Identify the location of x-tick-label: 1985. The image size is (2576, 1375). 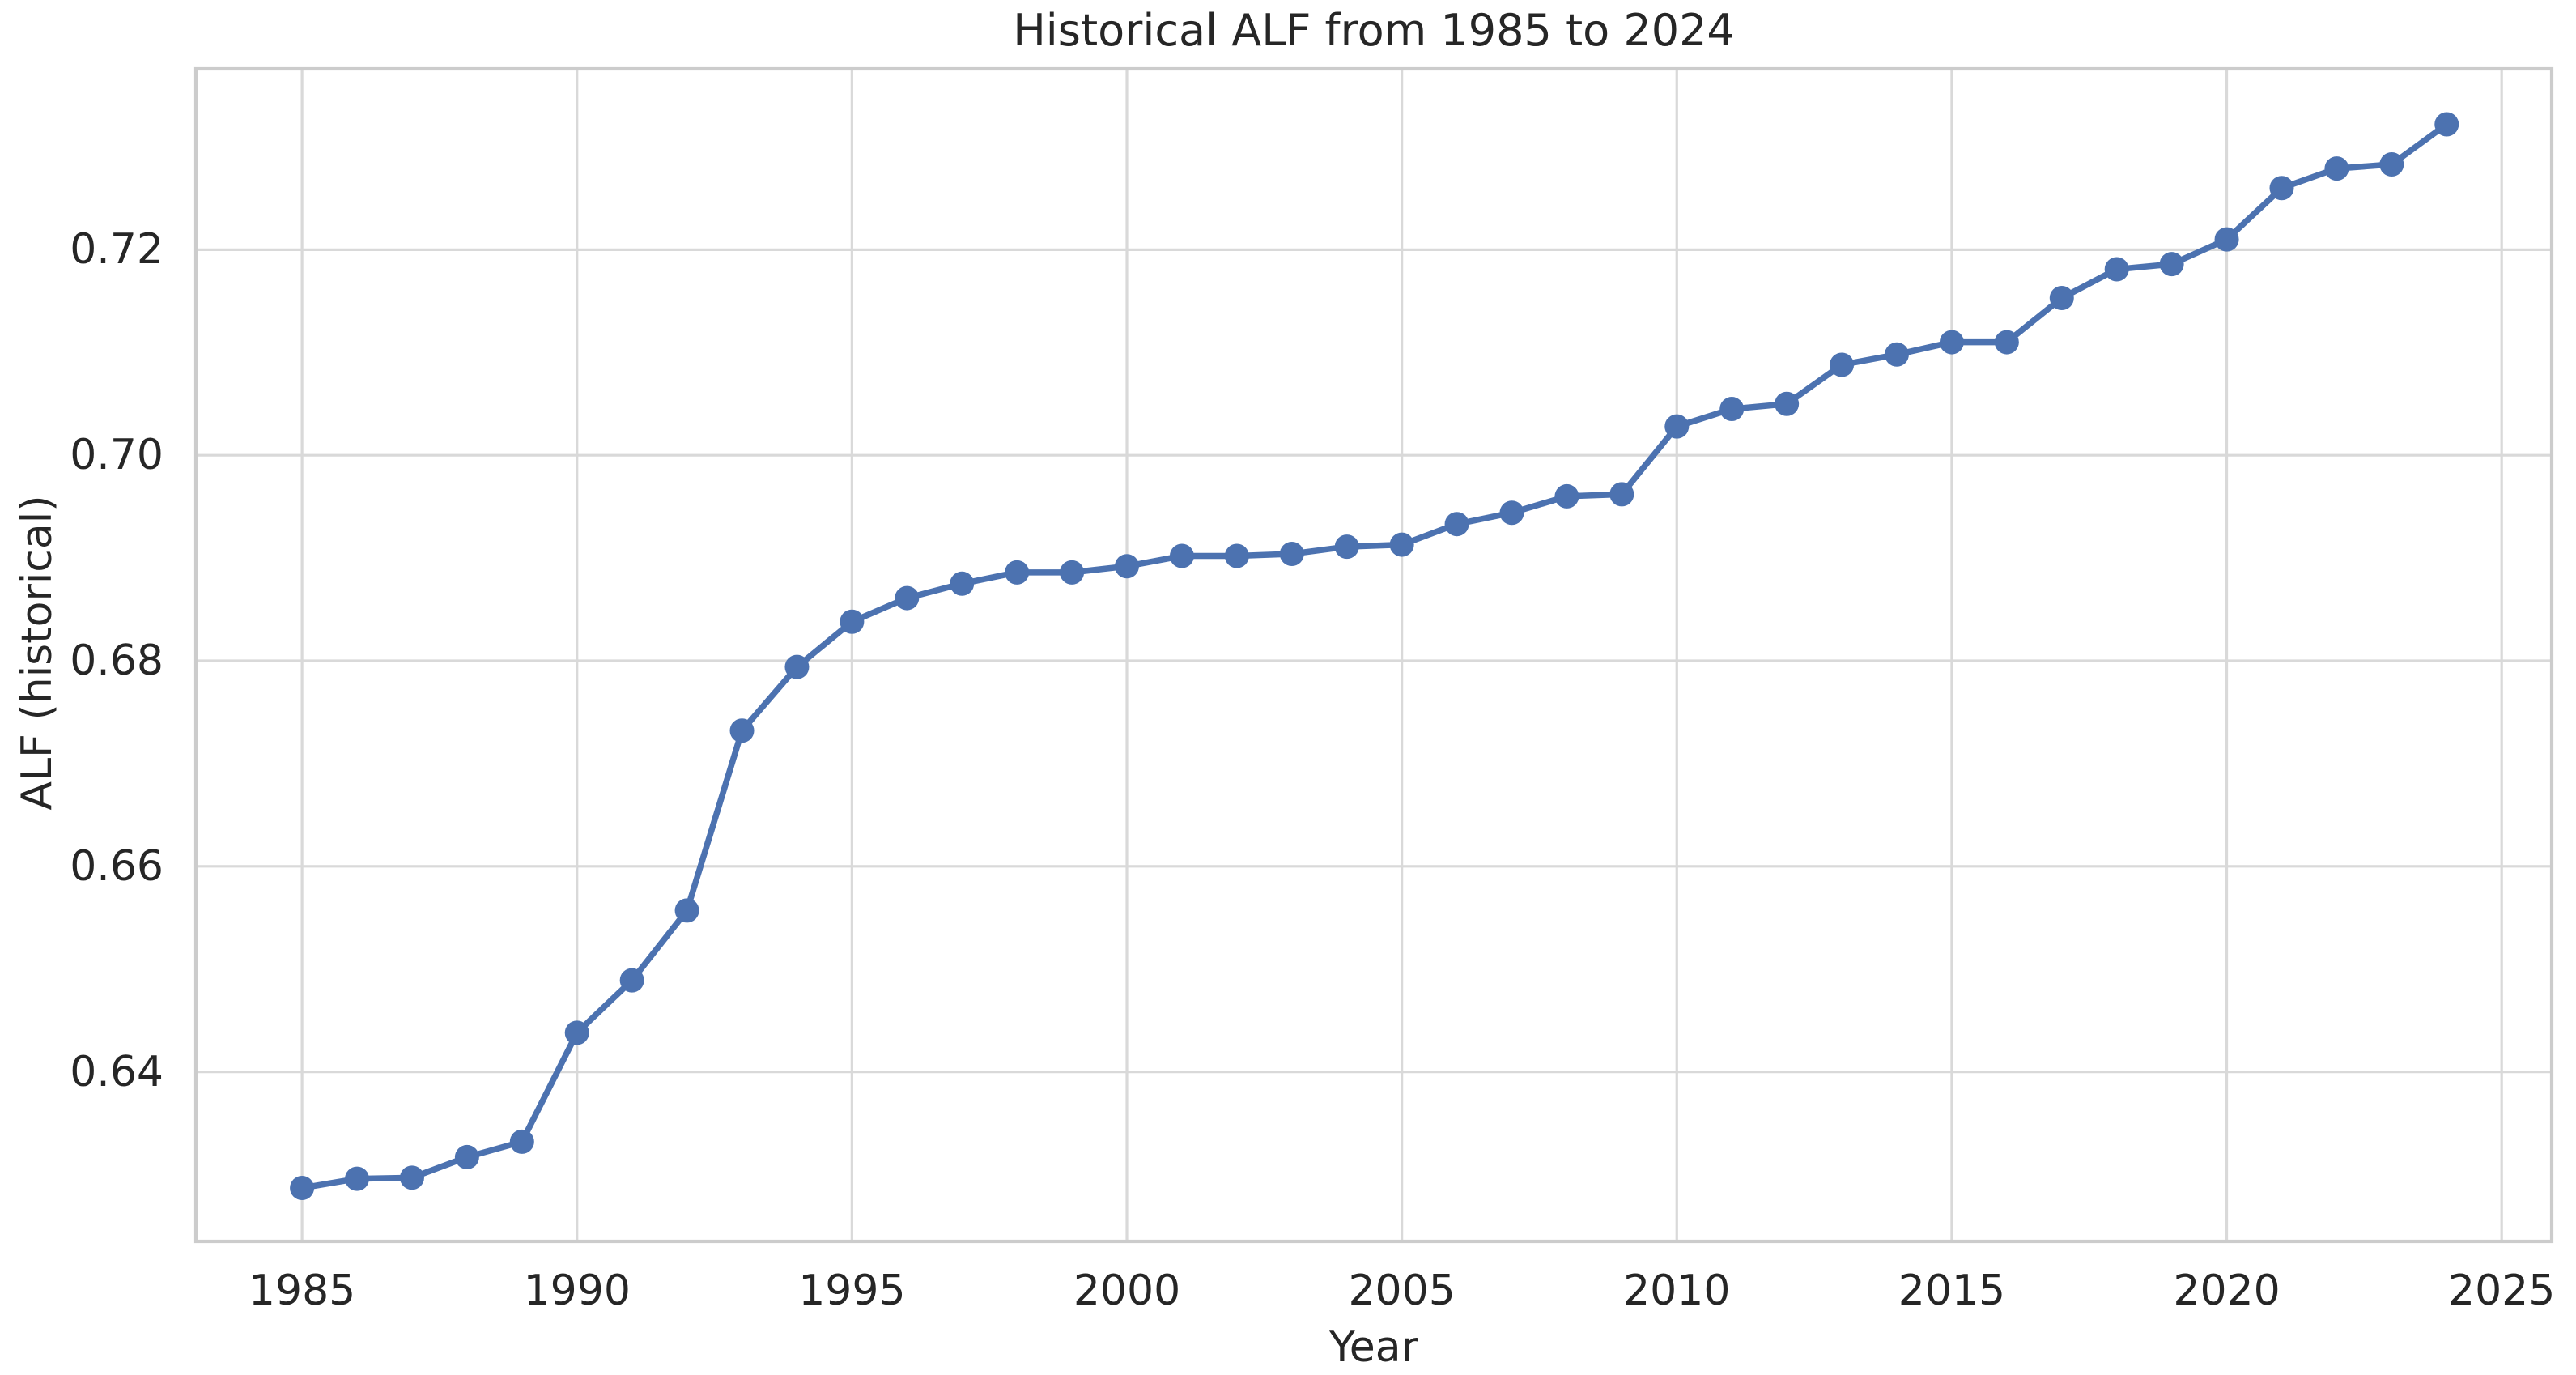
(302, 1290).